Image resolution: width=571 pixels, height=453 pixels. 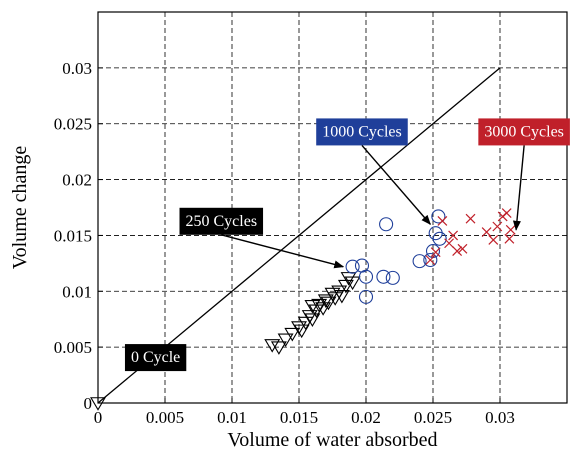 I want to click on y-tick-label: 0, so click(x=88, y=403).